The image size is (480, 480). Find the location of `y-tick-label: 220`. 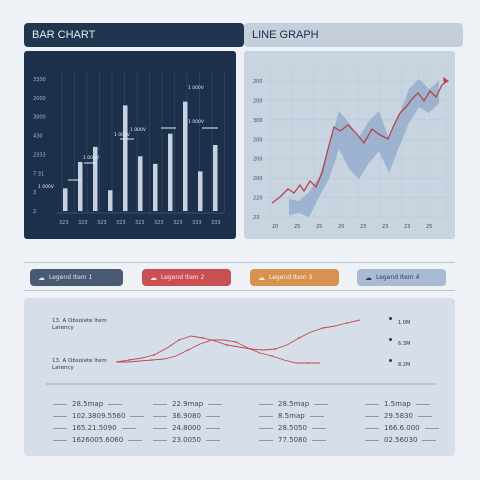

y-tick-label: 220 is located at coordinates (258, 199).